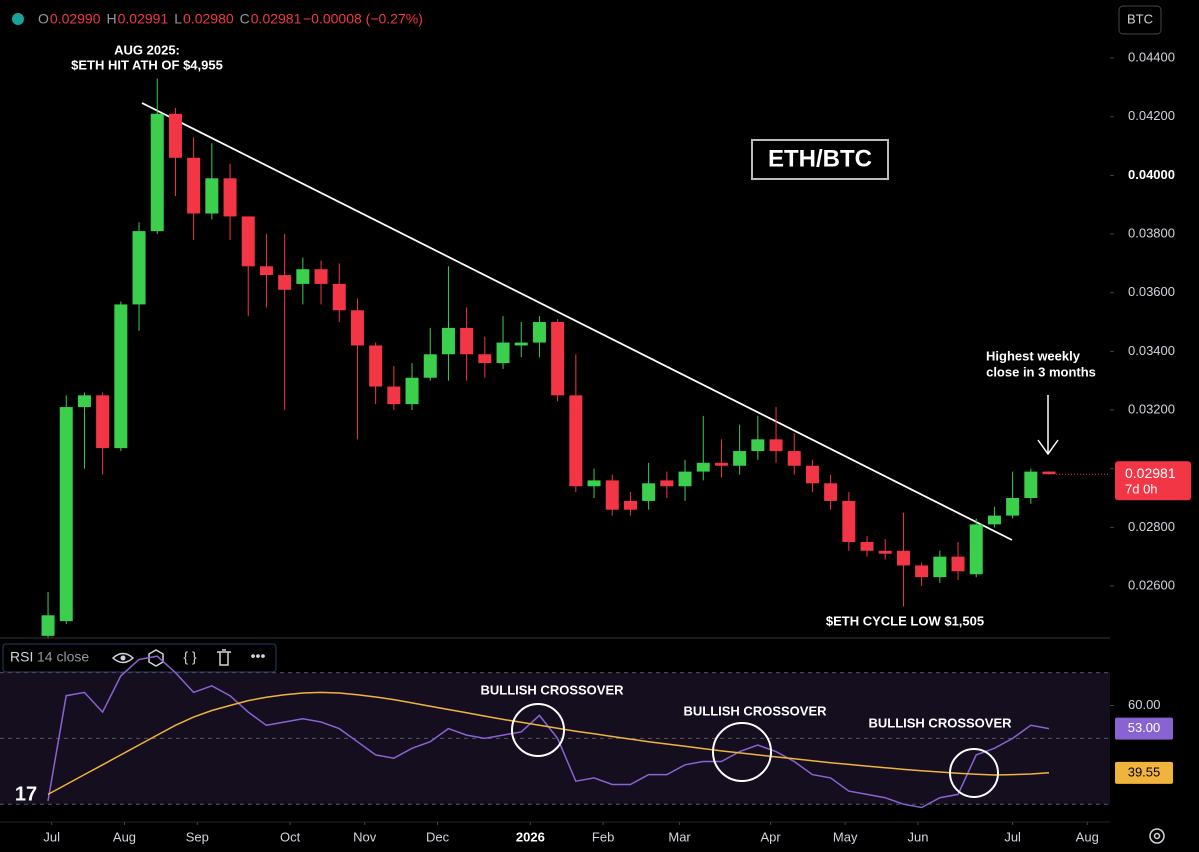 The image size is (1199, 852). What do you see at coordinates (603, 836) in the screenshot?
I see `x-tick-label: Feb` at bounding box center [603, 836].